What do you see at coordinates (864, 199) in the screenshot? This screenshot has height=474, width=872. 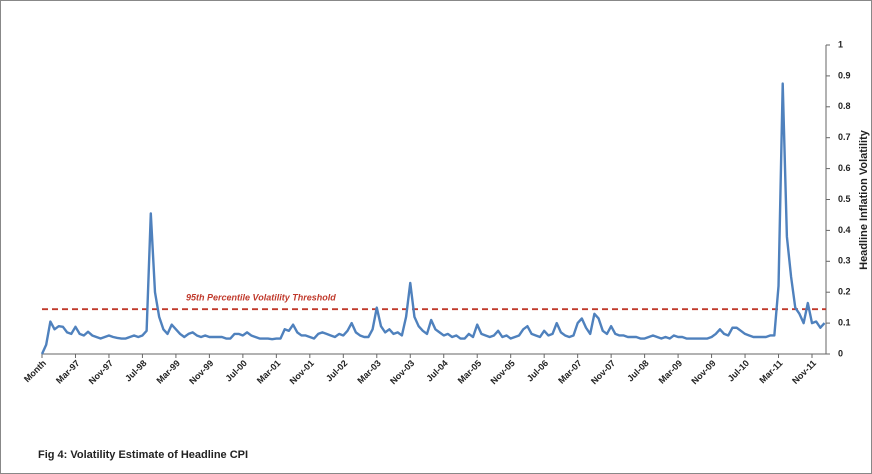 I see `y-axis-label: Headline Inflation Volatility` at bounding box center [864, 199].